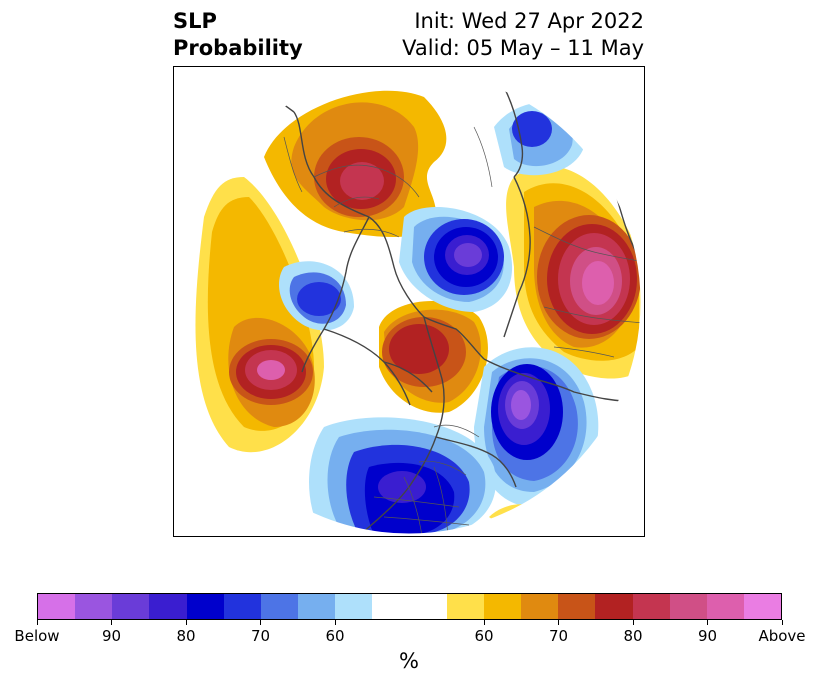 The image size is (819, 686). What do you see at coordinates (573, 272) in the screenshot?
I see `anomaly-asia-above` at bounding box center [573, 272].